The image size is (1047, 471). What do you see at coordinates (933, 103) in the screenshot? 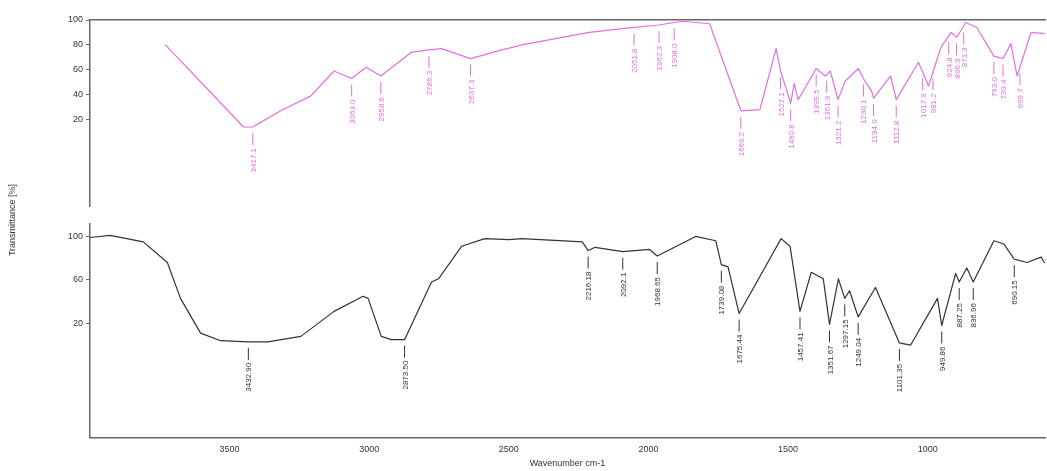
I see `annotation: 981.2` at bounding box center [933, 103].